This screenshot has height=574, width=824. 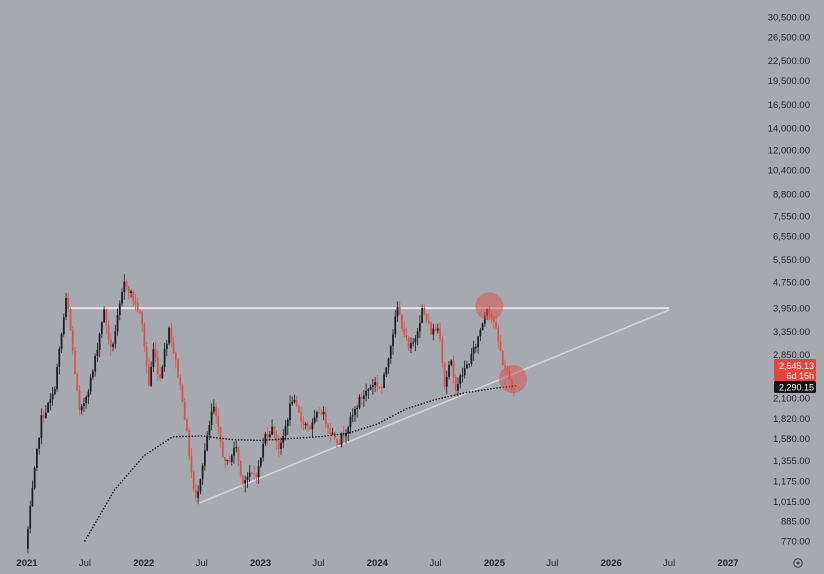 I want to click on y-axis-tick-label: 1,820.00, so click(x=791, y=419).